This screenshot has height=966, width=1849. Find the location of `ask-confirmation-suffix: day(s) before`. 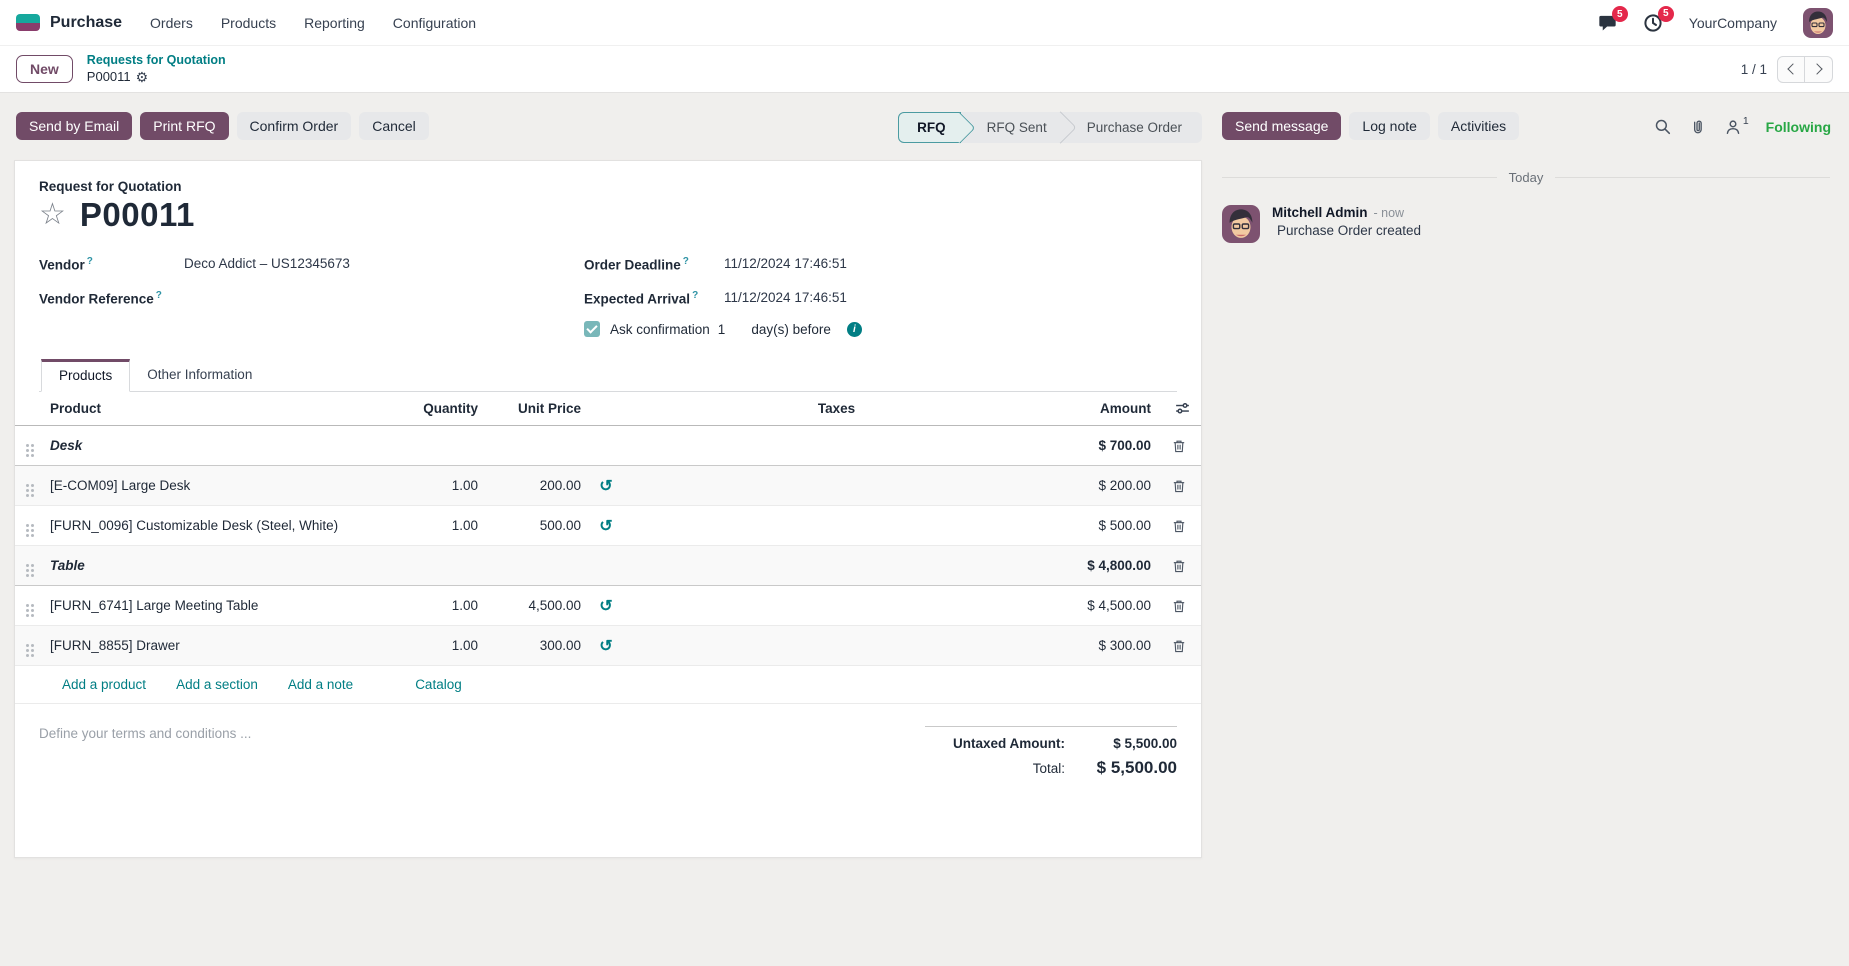

ask-confirmation-suffix: day(s) before is located at coordinates (791, 329).